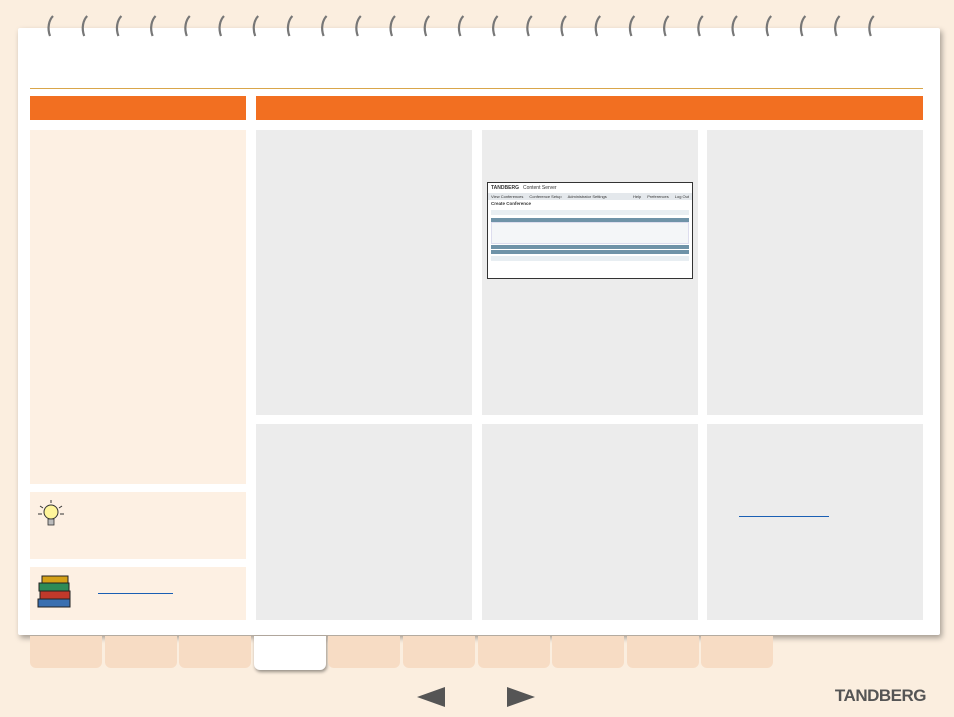 The height and width of the screenshot is (717, 954). Describe the element at coordinates (511, 203) in the screenshot. I see `heading: Create Conference` at that location.